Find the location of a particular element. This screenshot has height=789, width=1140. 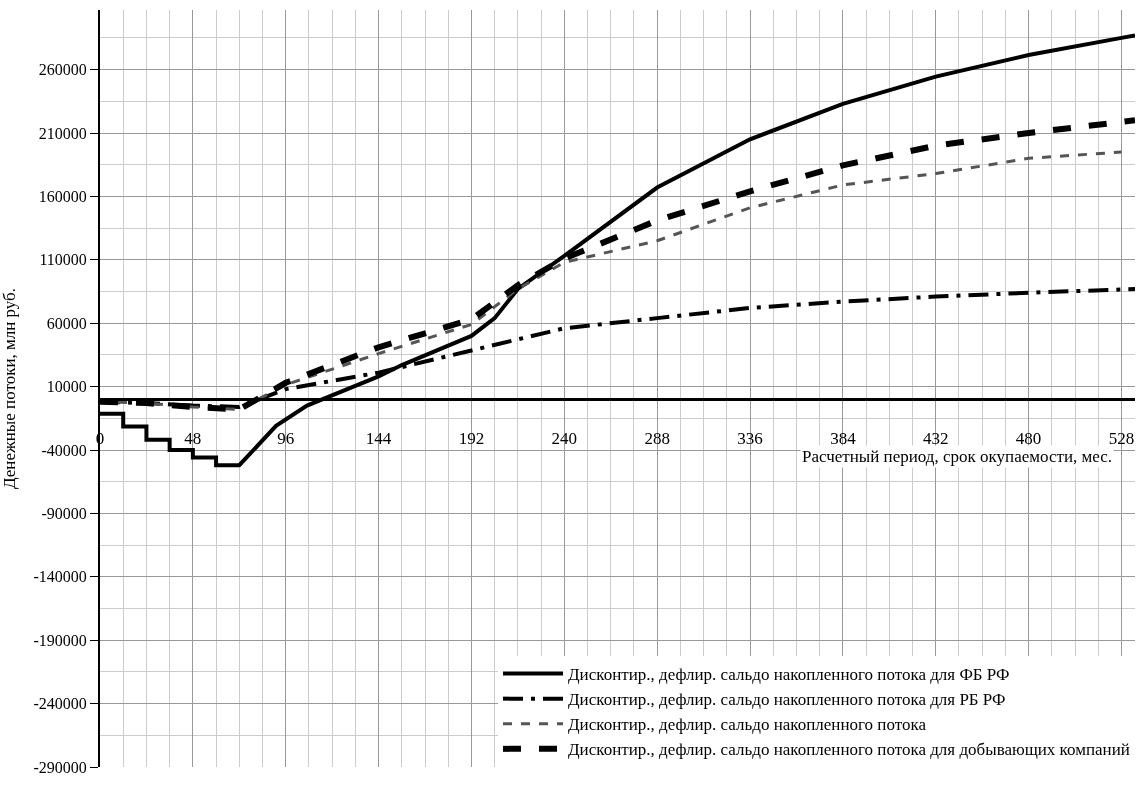

x-tick-label: 432 is located at coordinates (935, 438).